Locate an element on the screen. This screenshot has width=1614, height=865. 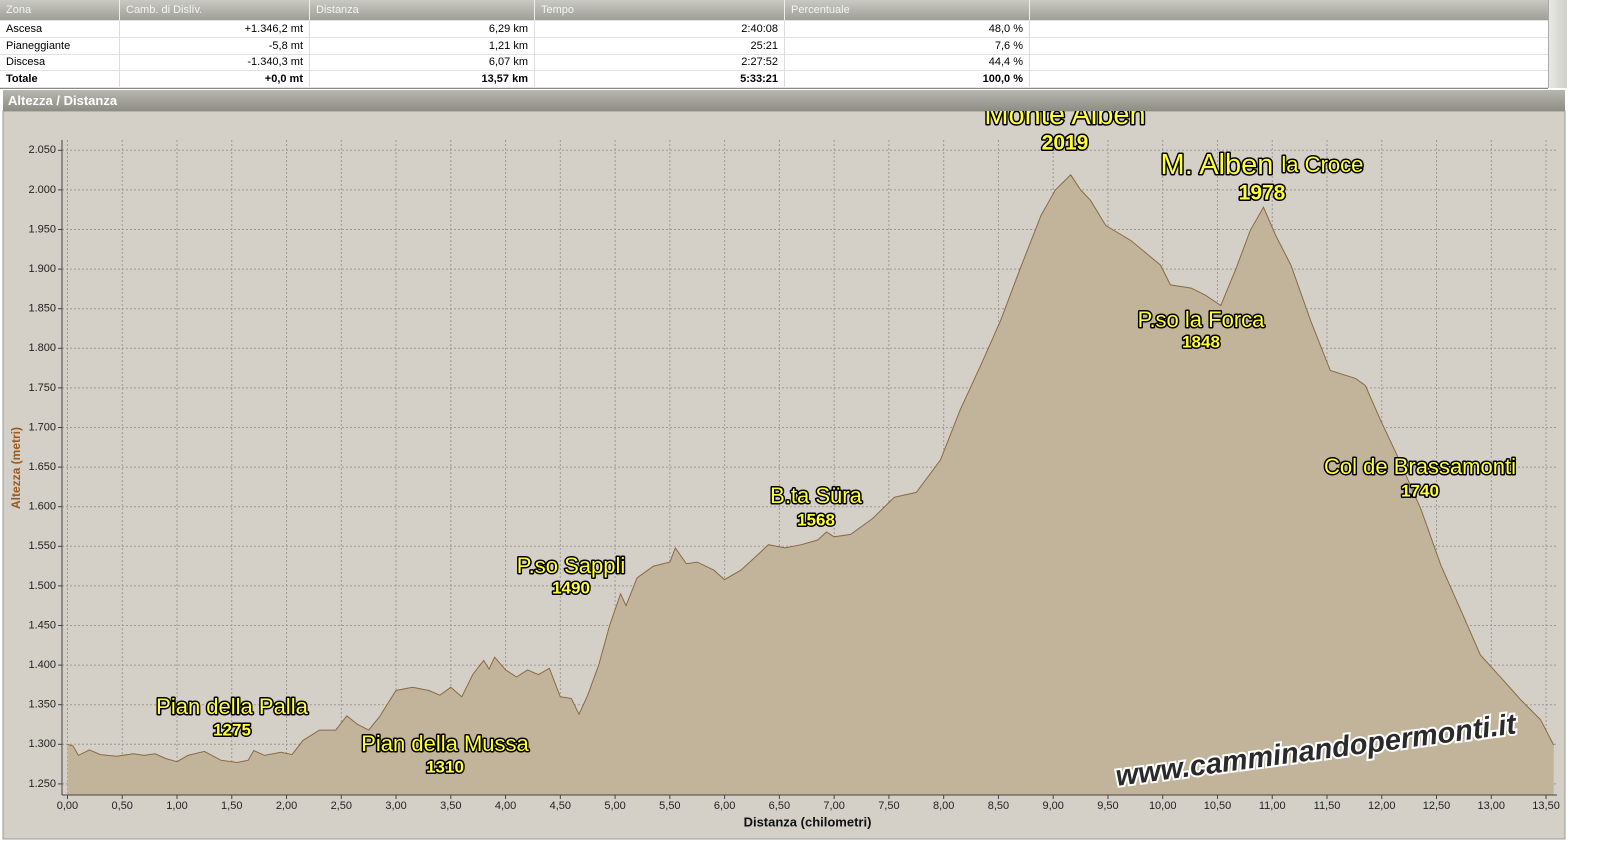
scrollbar is located at coordinates (1557, 44).